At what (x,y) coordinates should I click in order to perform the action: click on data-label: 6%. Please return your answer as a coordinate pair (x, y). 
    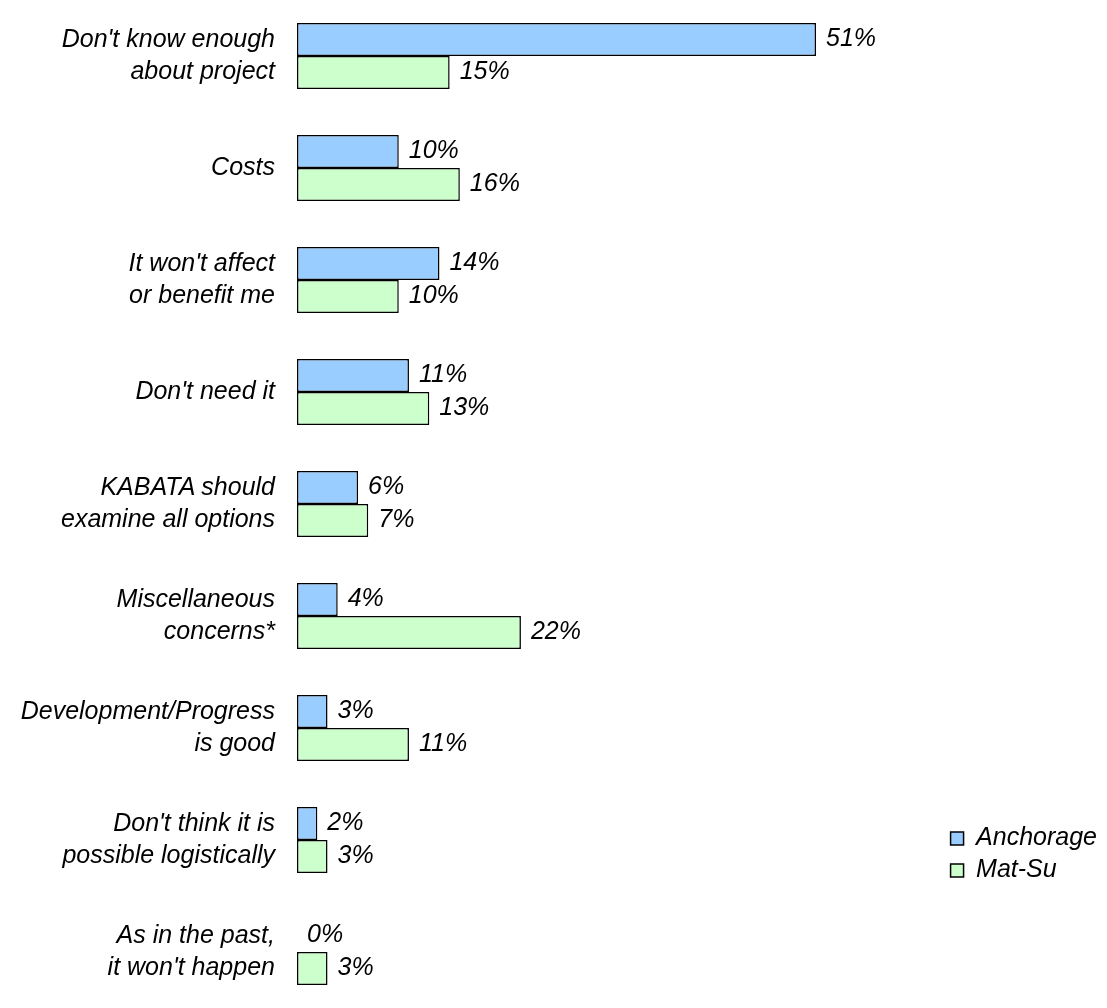
    Looking at the image, I should click on (386, 485).